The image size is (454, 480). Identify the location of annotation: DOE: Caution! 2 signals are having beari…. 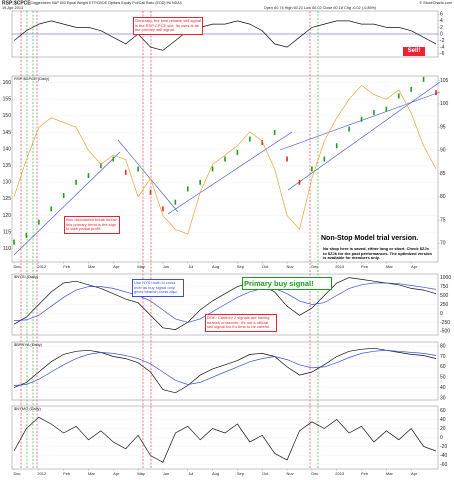
(241, 323).